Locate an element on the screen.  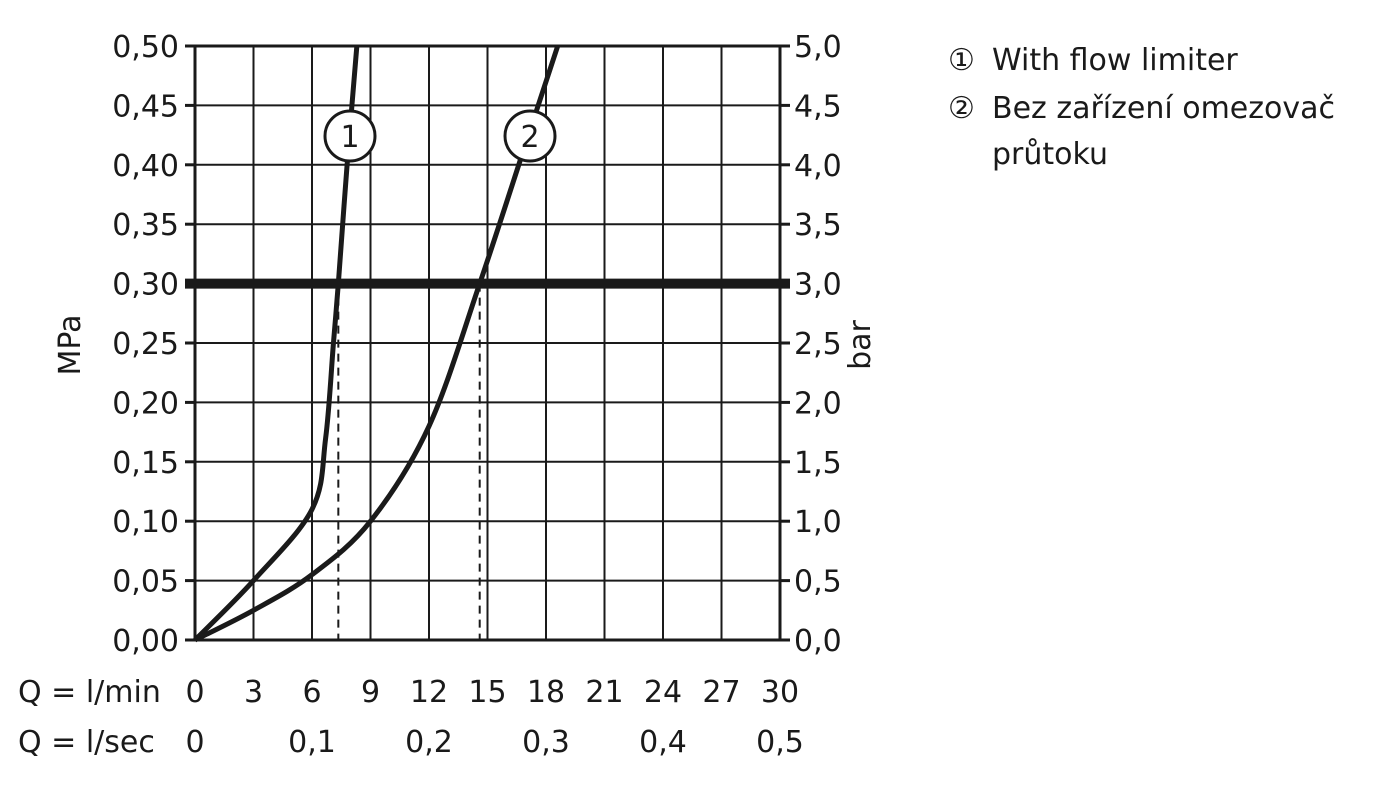
series-1-line is located at coordinates (276, 343).